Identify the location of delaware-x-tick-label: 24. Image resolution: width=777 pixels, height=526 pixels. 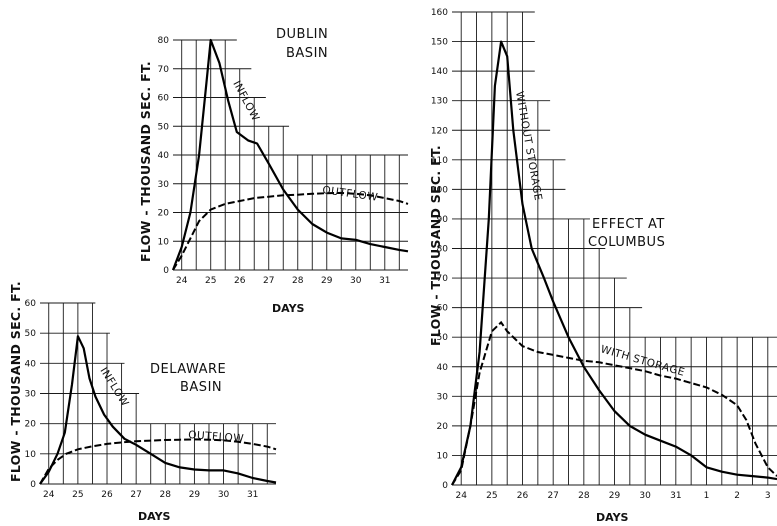
(49, 495).